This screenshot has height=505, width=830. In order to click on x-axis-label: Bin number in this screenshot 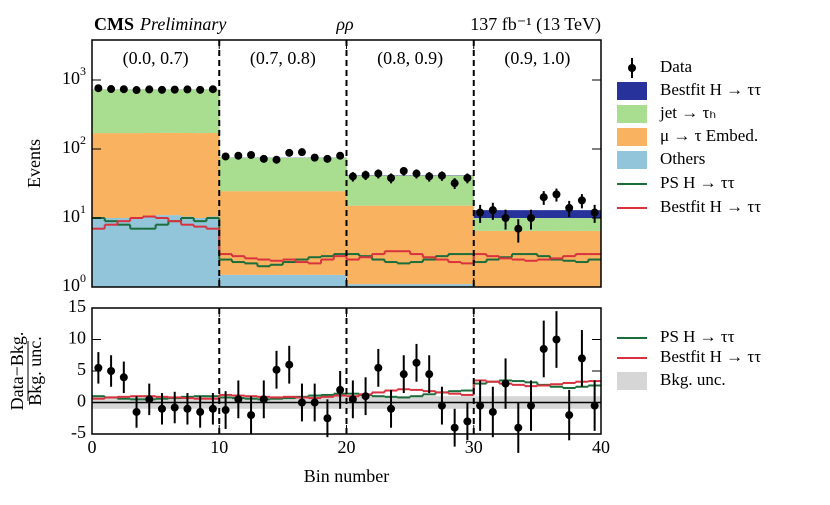, I will do `click(347, 476)`.